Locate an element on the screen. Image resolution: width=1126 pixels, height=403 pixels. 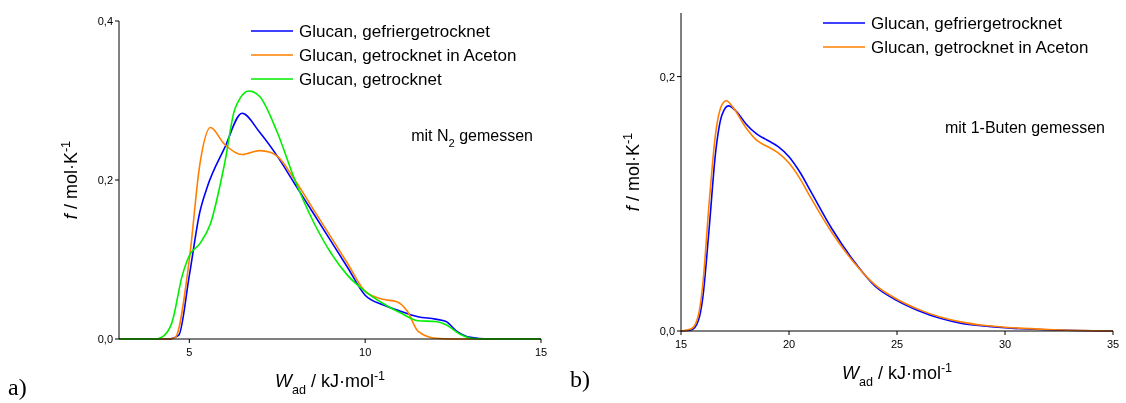
y-tick-label: 0,4 is located at coordinates (105, 21).